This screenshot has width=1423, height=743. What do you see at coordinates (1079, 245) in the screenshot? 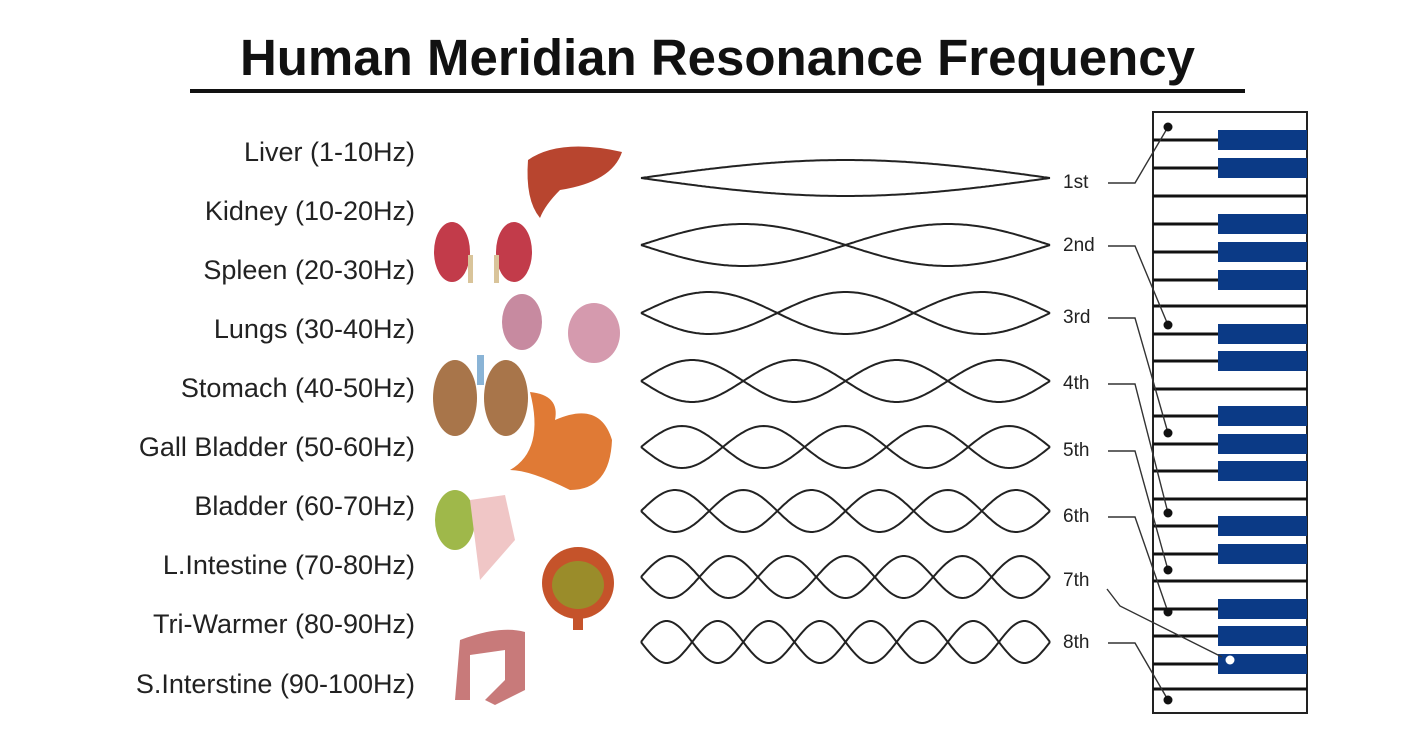
I see `harmonic-label: 2nd` at bounding box center [1079, 245].